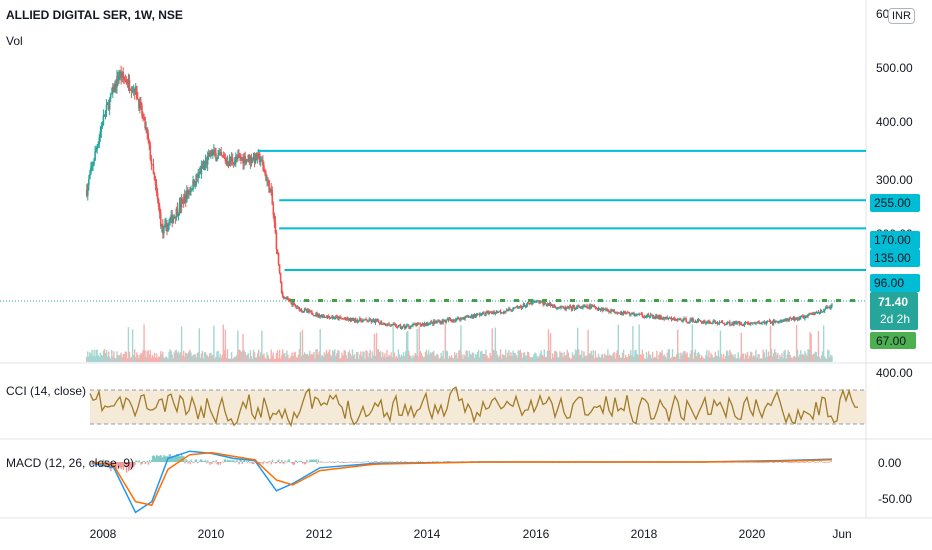 This screenshot has height=550, width=932. Describe the element at coordinates (46, 391) in the screenshot. I see `cci-legend: CCI (14, close)` at that location.